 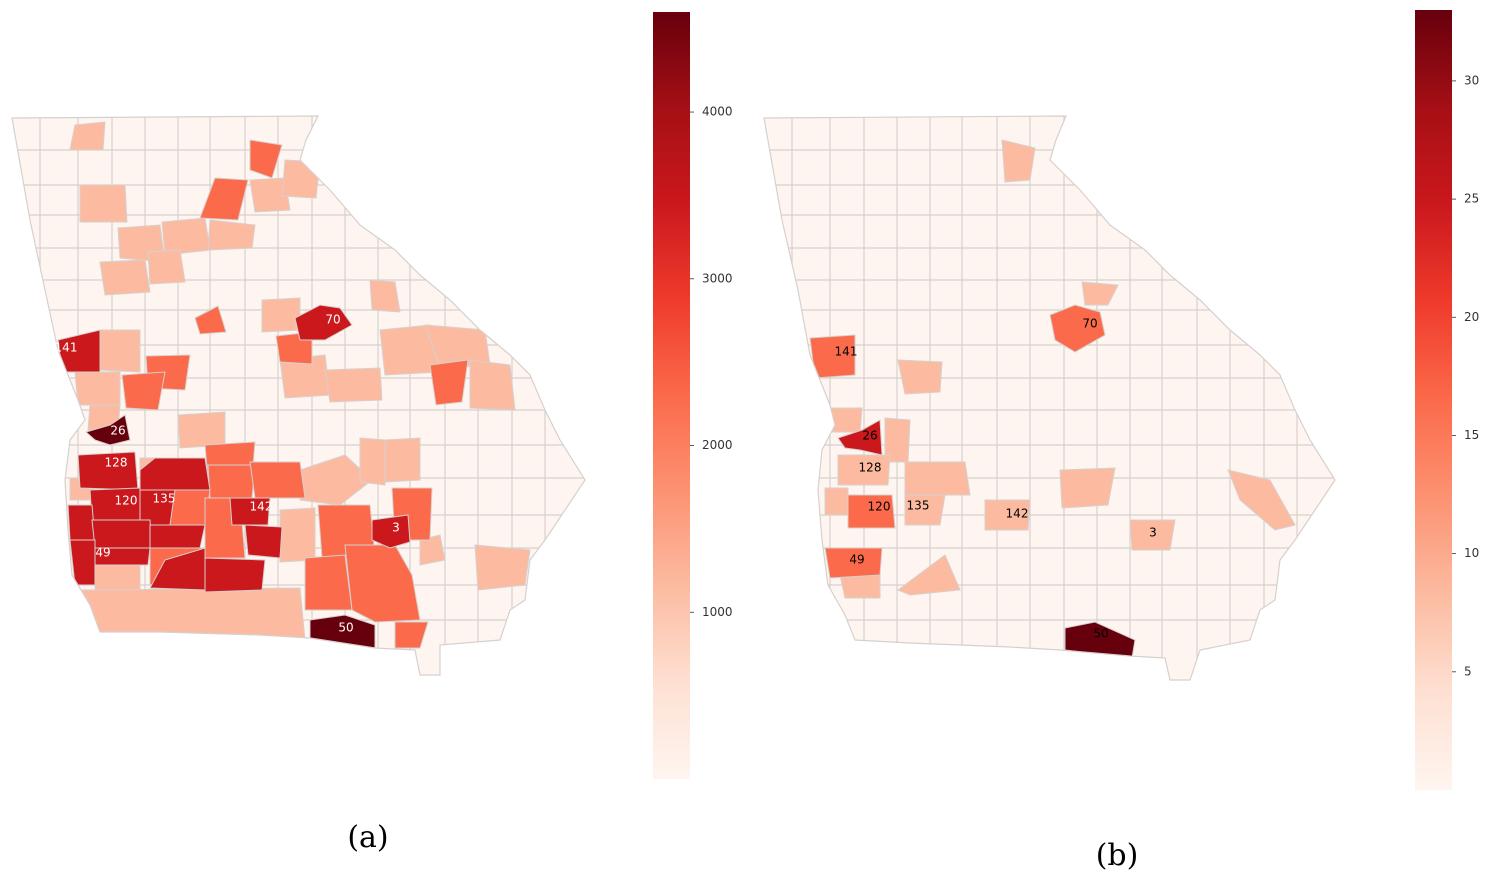 What do you see at coordinates (1471, 435) in the screenshot?
I see `colorbar-b-tick-label: 15` at bounding box center [1471, 435].